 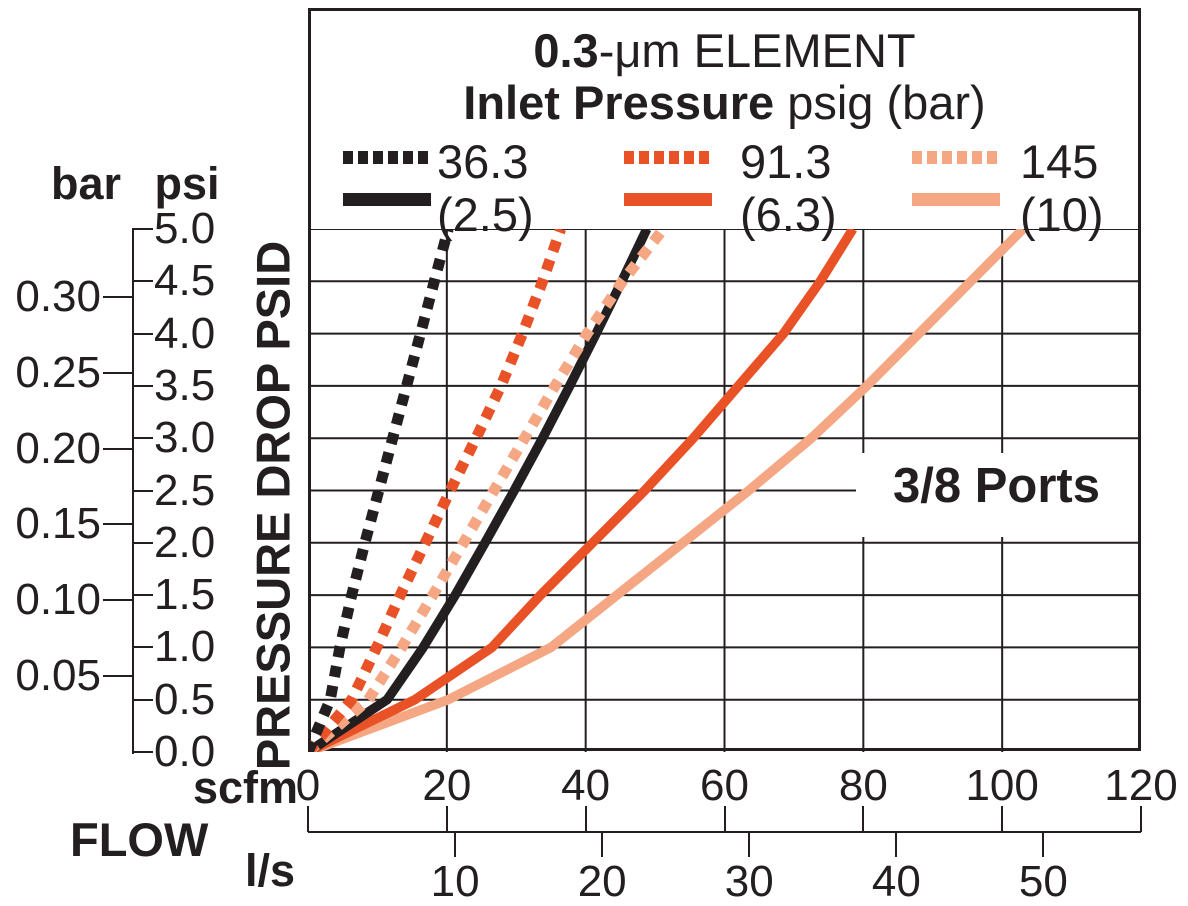 What do you see at coordinates (118, 448) in the screenshot?
I see `bar-tick-0.20` at bounding box center [118, 448].